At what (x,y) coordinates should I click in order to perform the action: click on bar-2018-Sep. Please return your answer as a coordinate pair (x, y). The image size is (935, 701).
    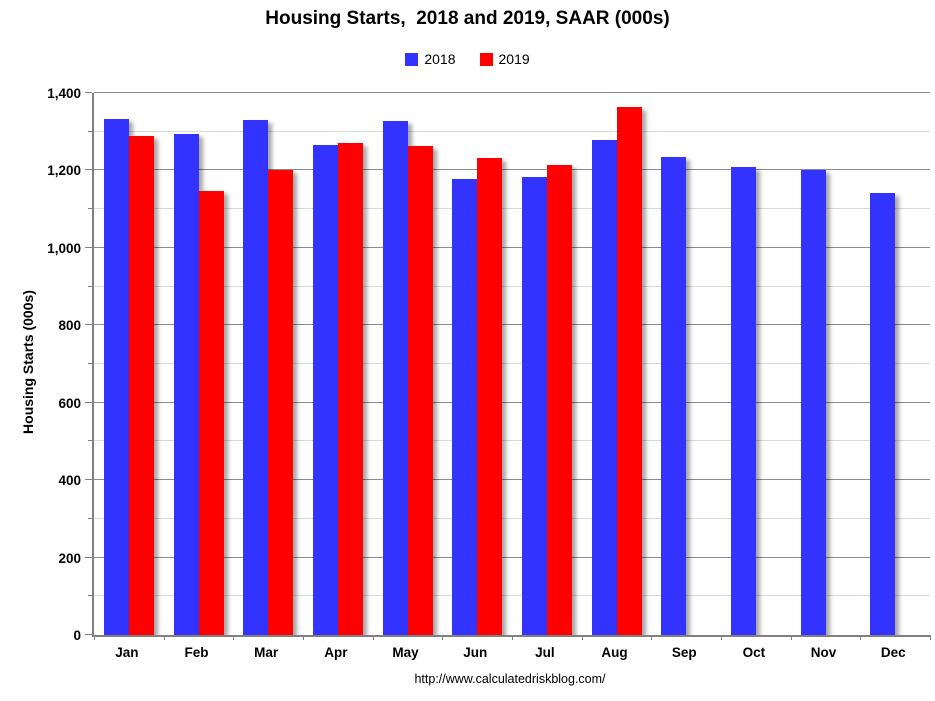
    Looking at the image, I should click on (674, 395).